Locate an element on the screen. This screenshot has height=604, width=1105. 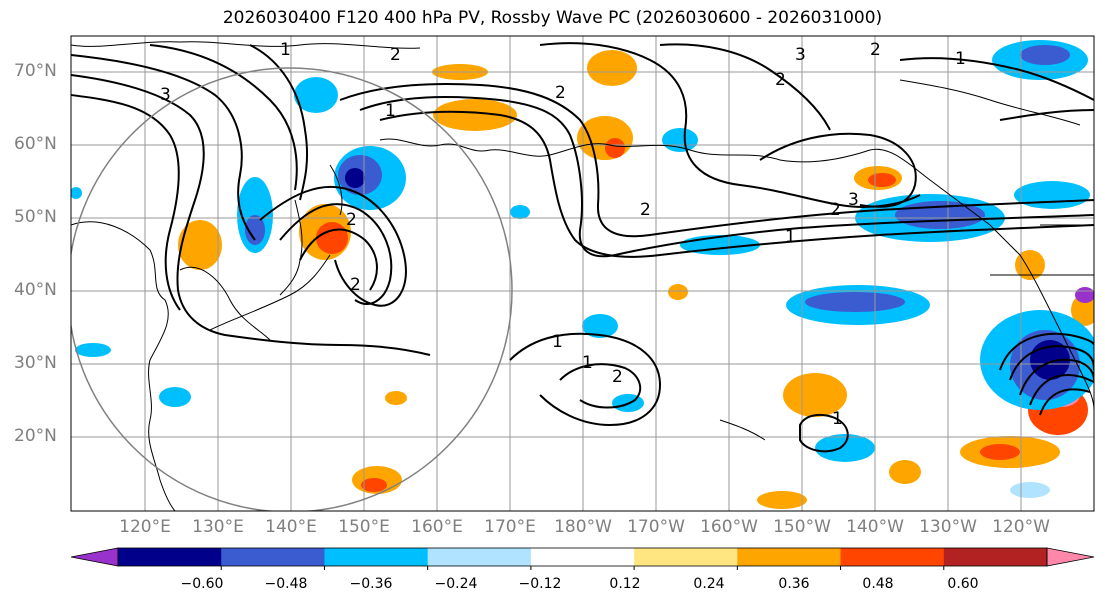
lon-label-160e: 160°E is located at coordinates (437, 527).